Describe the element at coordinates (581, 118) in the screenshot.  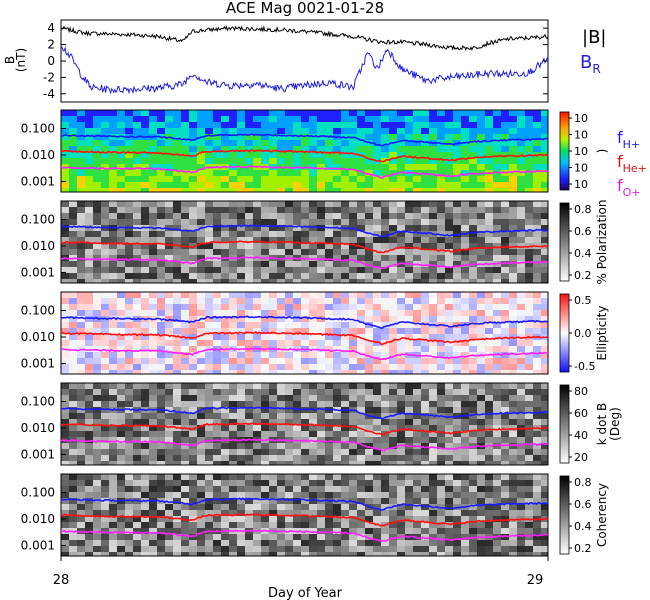
I see `colorbar-tick-label: 10` at that location.